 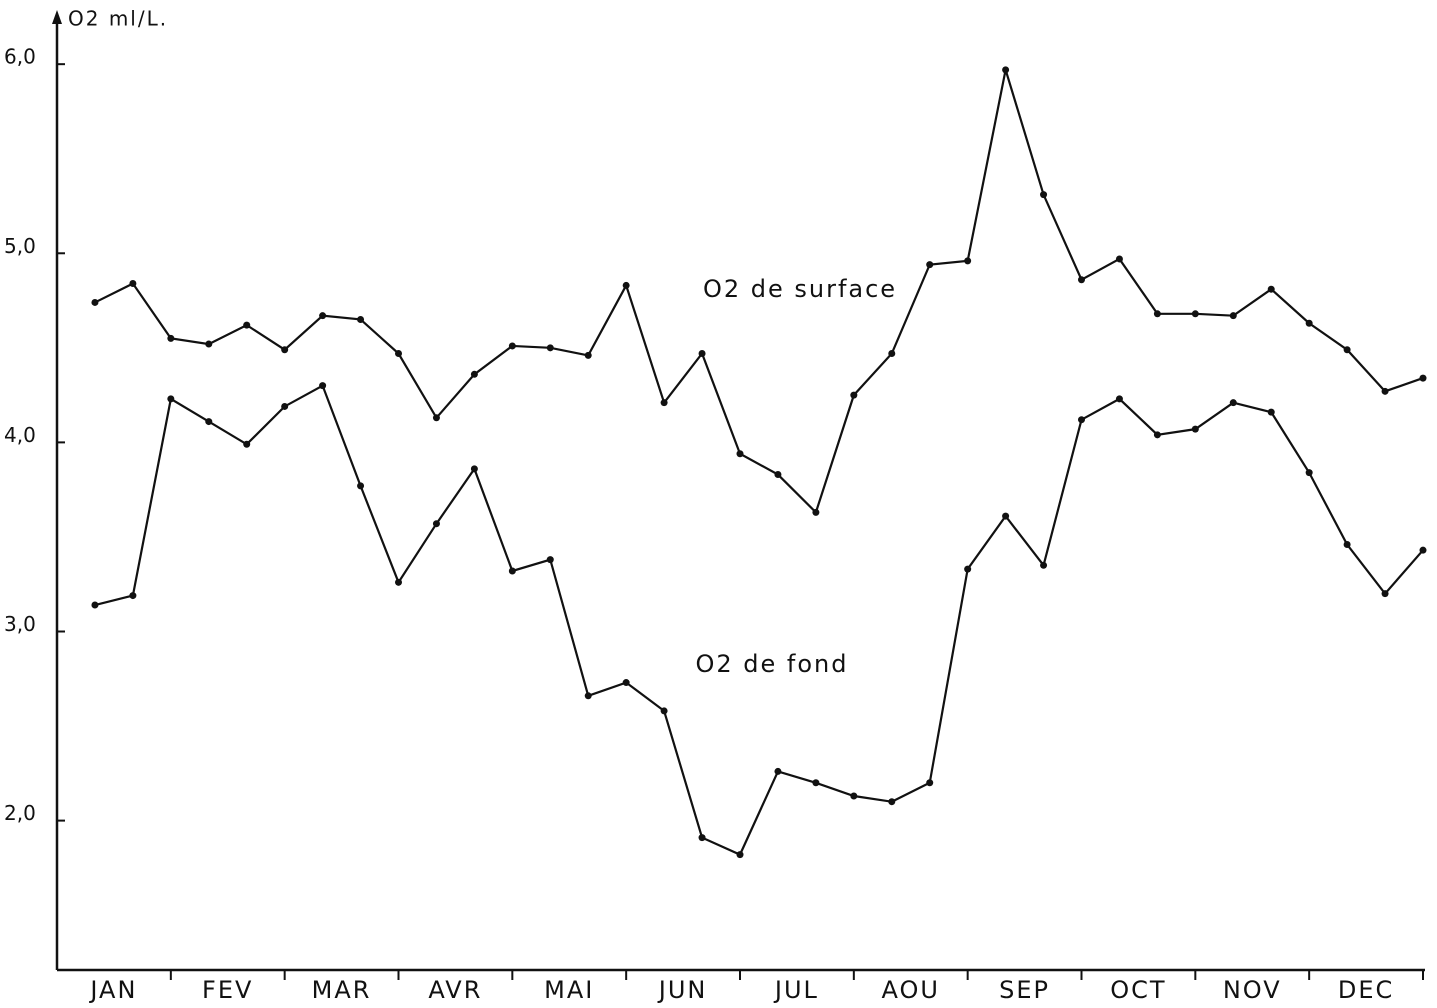 What do you see at coordinates (796, 990) in the screenshot?
I see `x-tick-label: JUL` at bounding box center [796, 990].